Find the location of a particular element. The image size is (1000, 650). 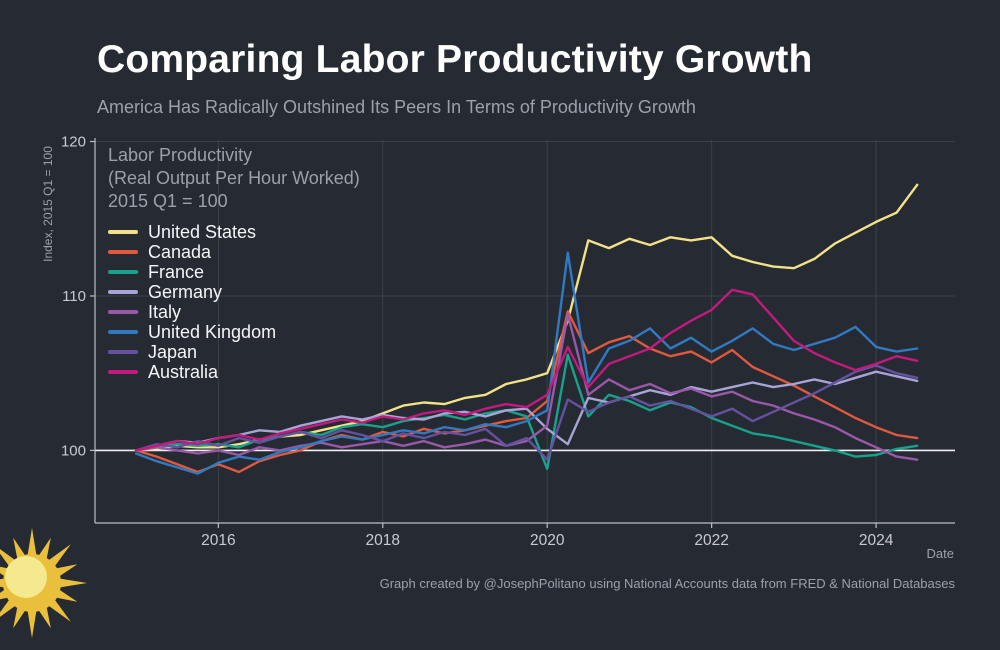

y-tick-label: 110 is located at coordinates (74, 296).